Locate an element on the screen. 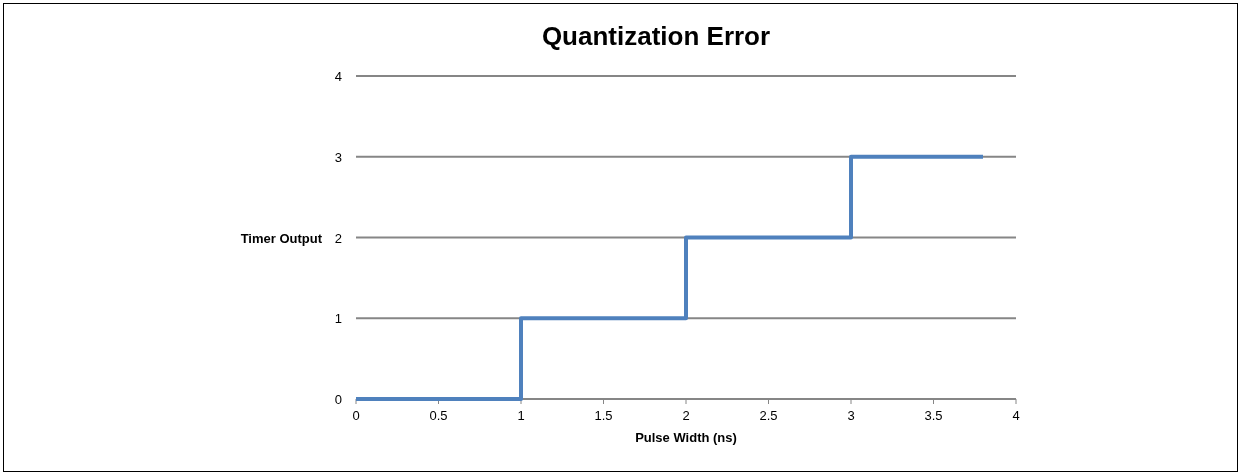 The height and width of the screenshot is (475, 1241). y-tick-label: 4 is located at coordinates (338, 76).